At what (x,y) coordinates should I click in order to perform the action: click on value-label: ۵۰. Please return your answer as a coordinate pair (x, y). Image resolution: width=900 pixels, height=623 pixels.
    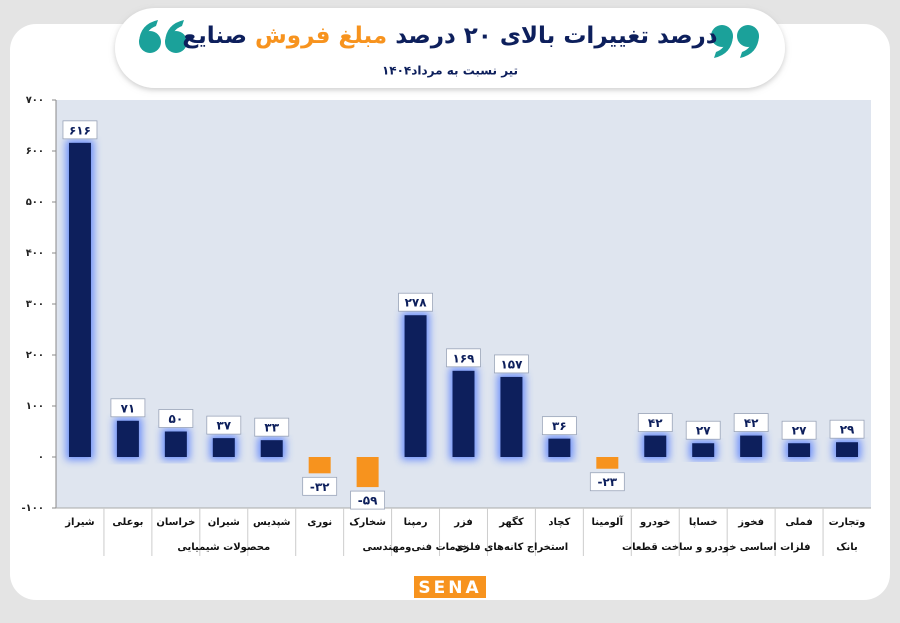
    Looking at the image, I should click on (176, 419).